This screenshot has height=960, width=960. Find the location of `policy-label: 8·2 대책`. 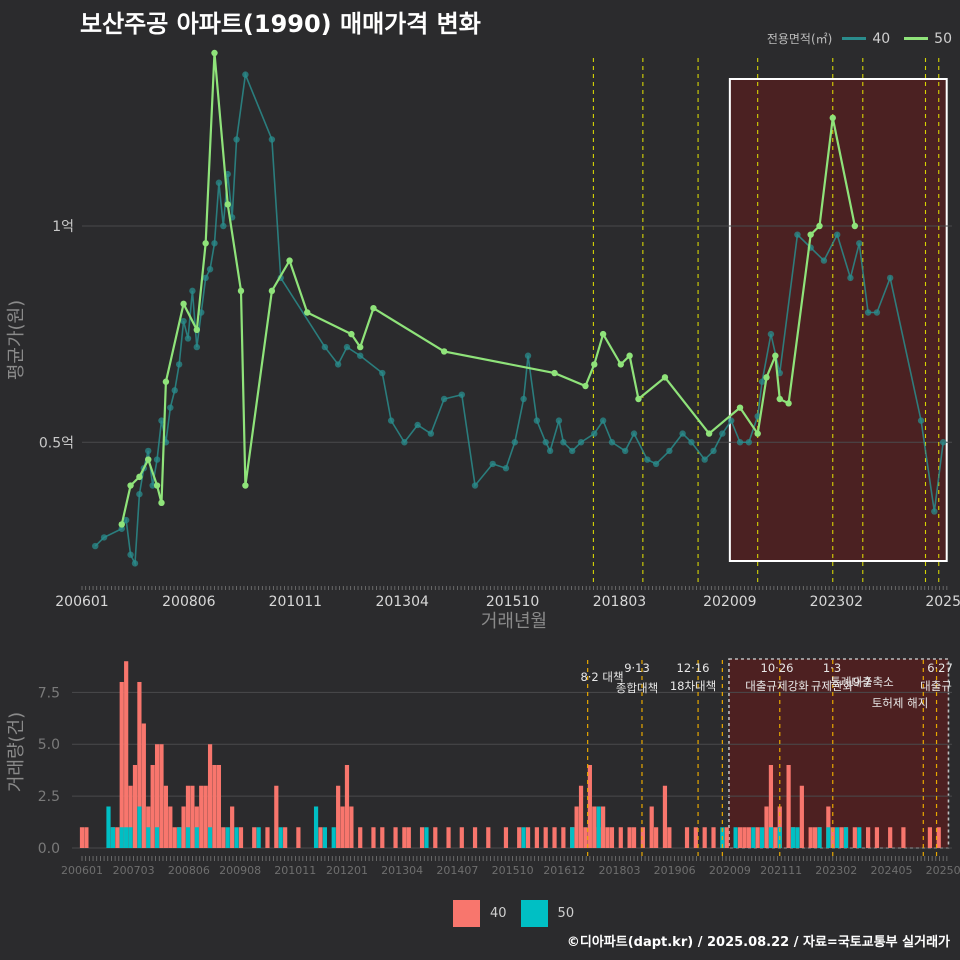

policy-label: 8·2 대책 is located at coordinates (601, 677).